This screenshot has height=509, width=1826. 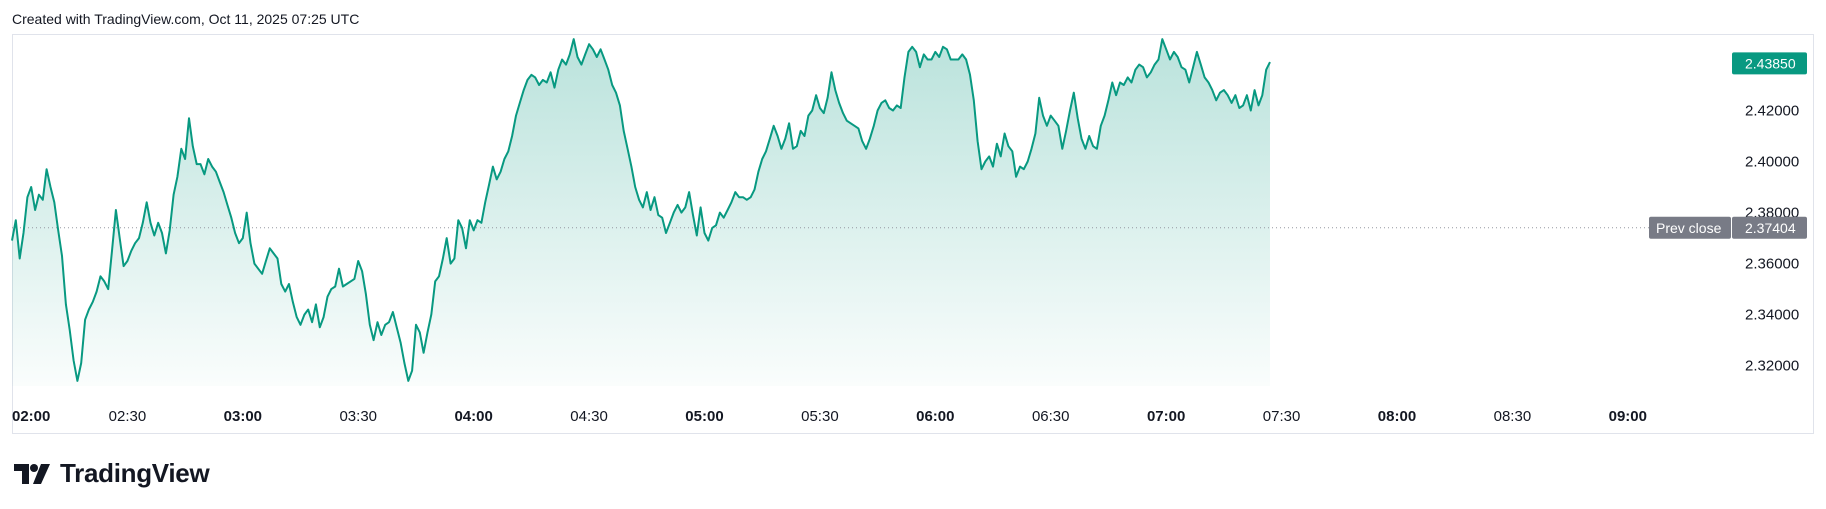 What do you see at coordinates (1772, 264) in the screenshot?
I see `price-tick-label: 2.36000` at bounding box center [1772, 264].